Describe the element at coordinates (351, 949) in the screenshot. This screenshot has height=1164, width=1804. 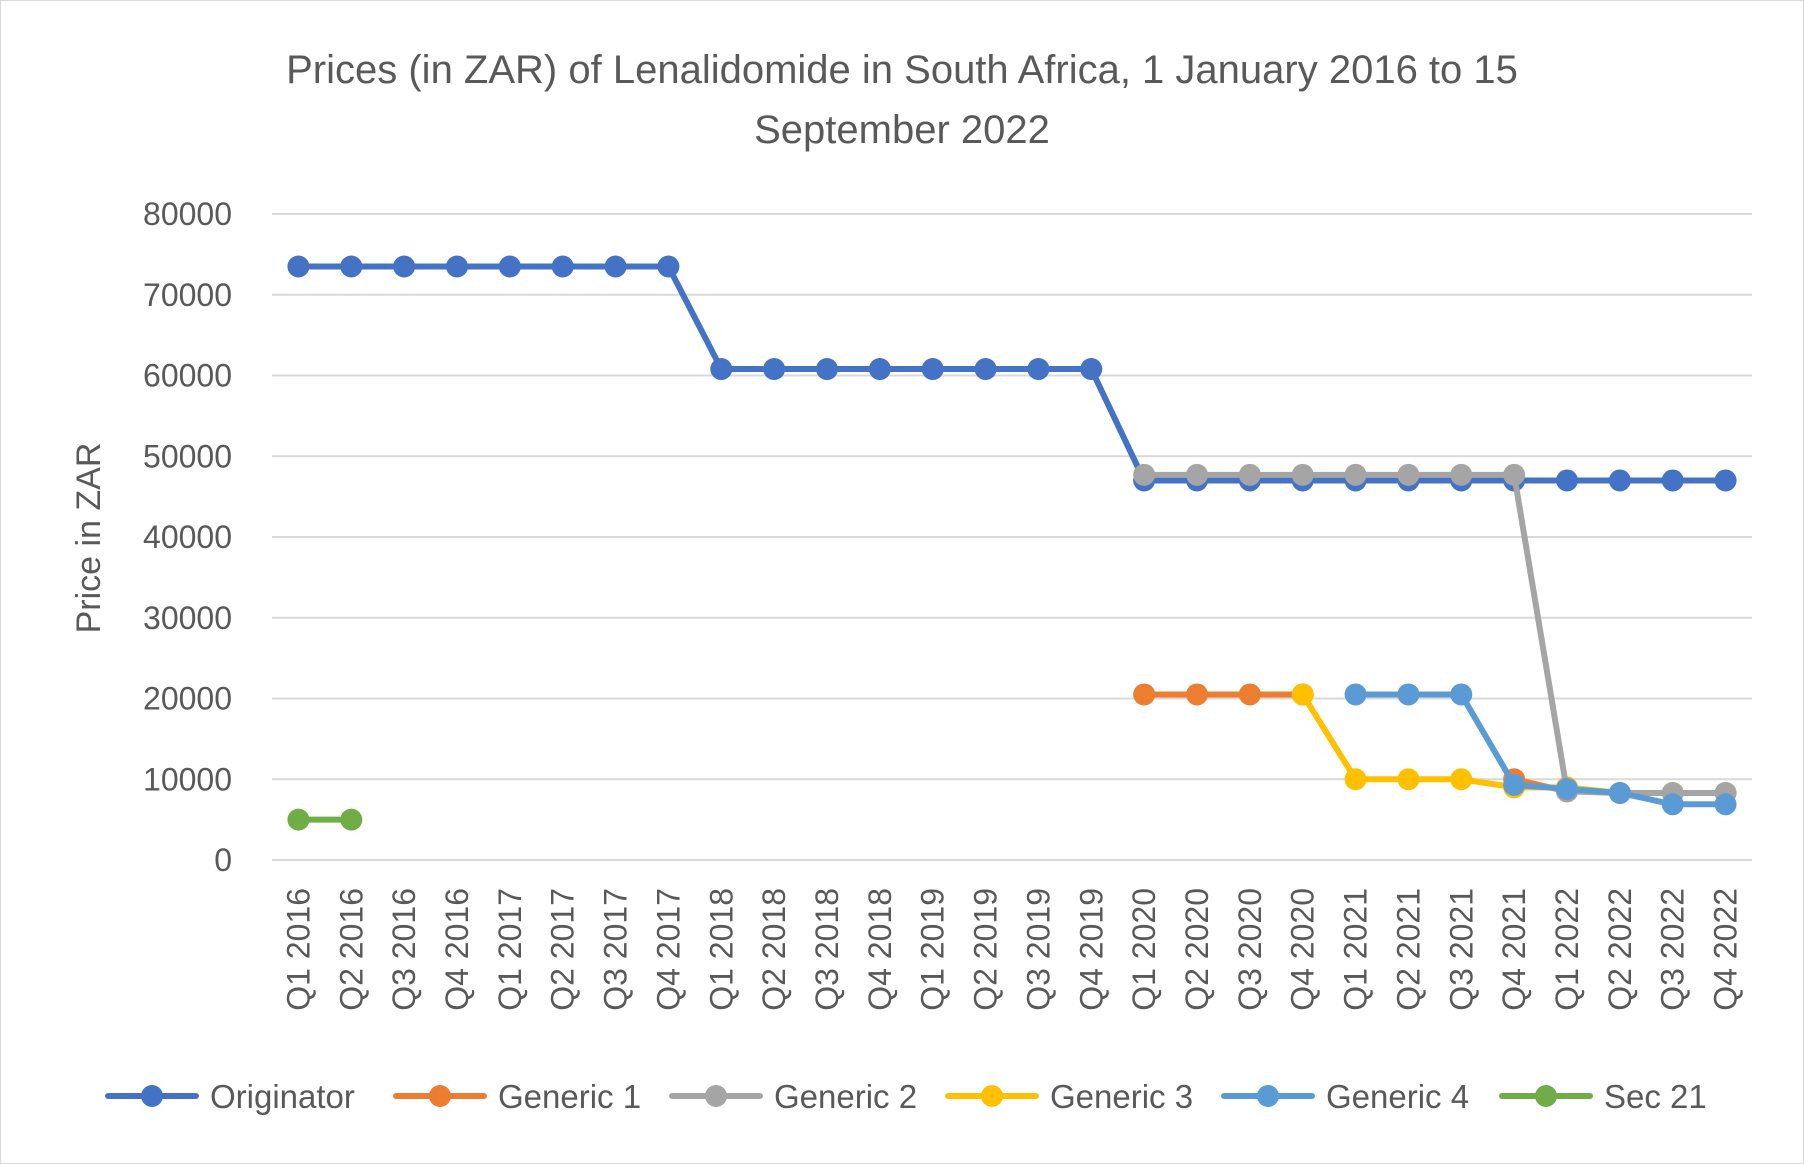
I see `x-tick-label: Q2 2016` at that location.